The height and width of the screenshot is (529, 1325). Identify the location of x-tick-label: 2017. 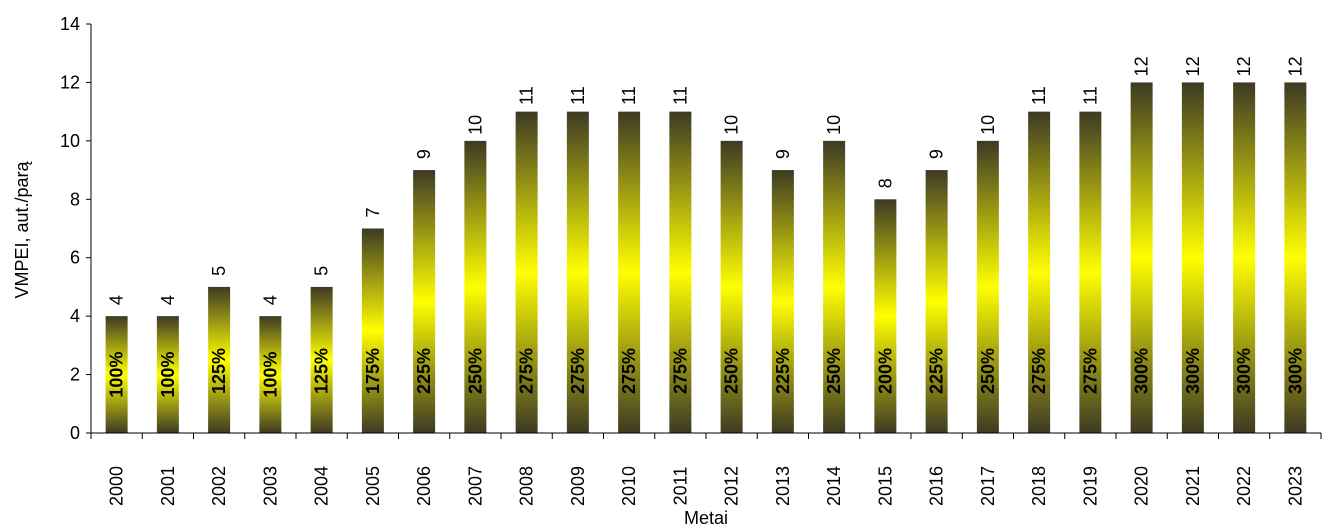
(988, 486).